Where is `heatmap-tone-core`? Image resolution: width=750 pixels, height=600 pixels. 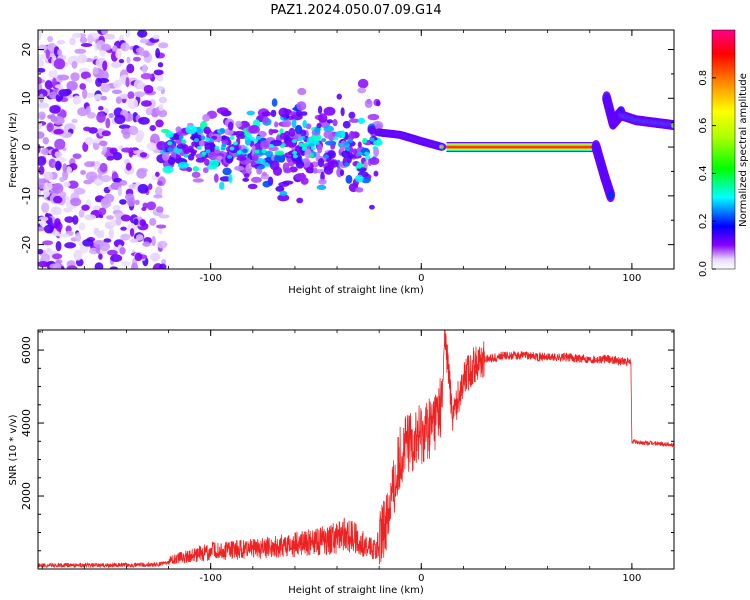
heatmap-tone-core is located at coordinates (441, 147).